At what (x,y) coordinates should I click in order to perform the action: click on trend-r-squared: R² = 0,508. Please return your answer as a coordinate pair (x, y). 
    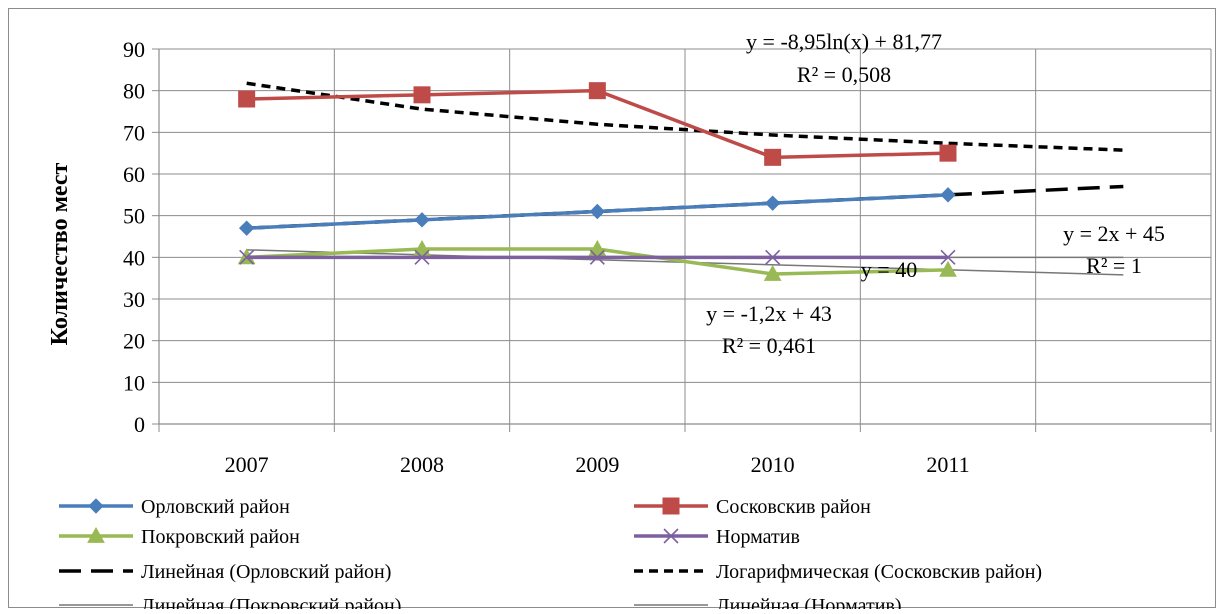
    Looking at the image, I should click on (844, 74).